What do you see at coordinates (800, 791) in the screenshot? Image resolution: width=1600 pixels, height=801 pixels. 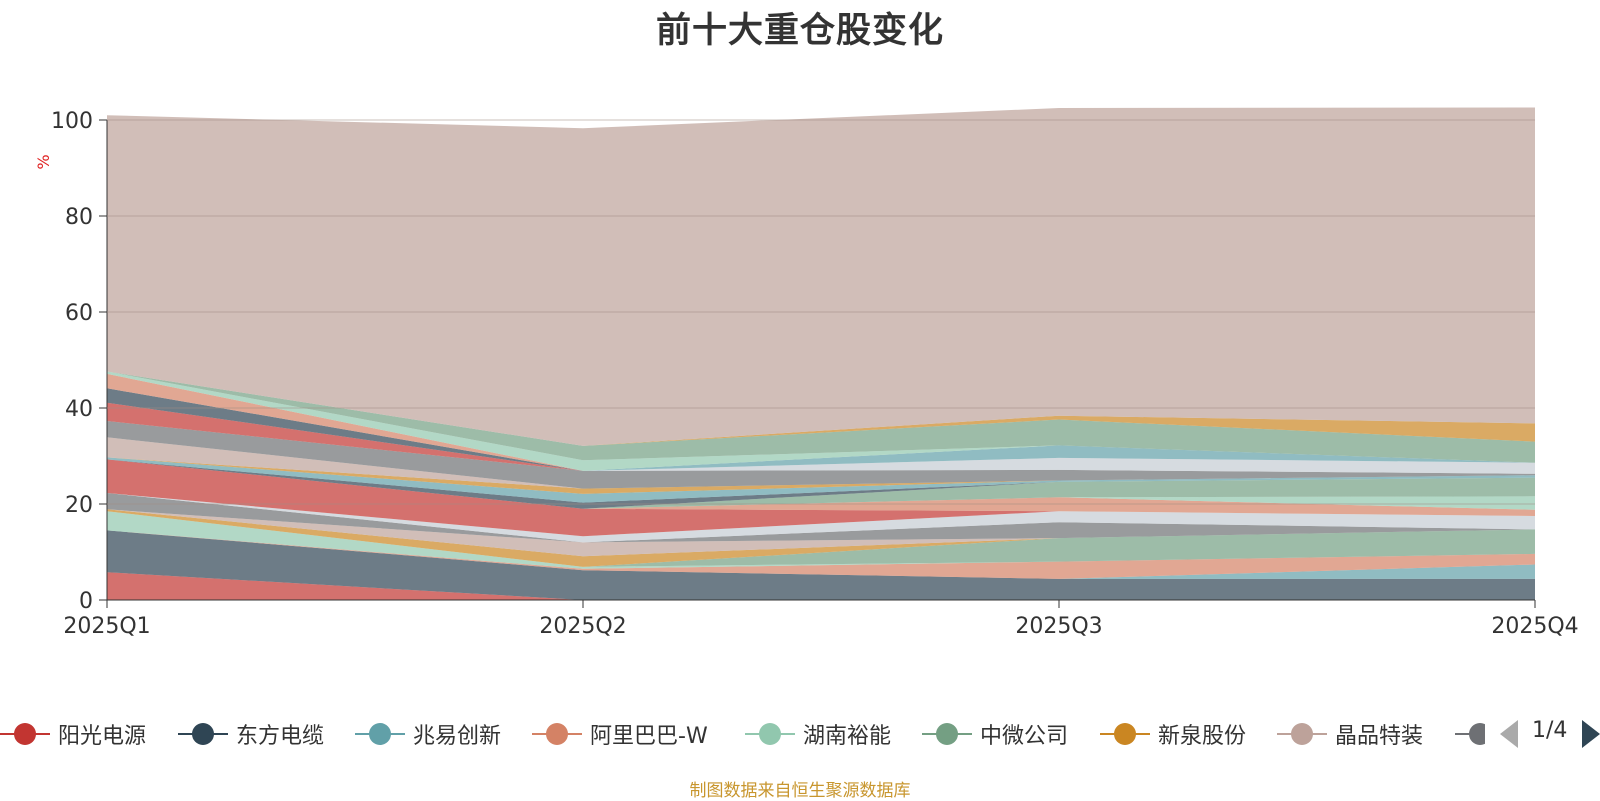 I see `source-note: 制图数据来自恒生聚源数据库` at bounding box center [800, 791].